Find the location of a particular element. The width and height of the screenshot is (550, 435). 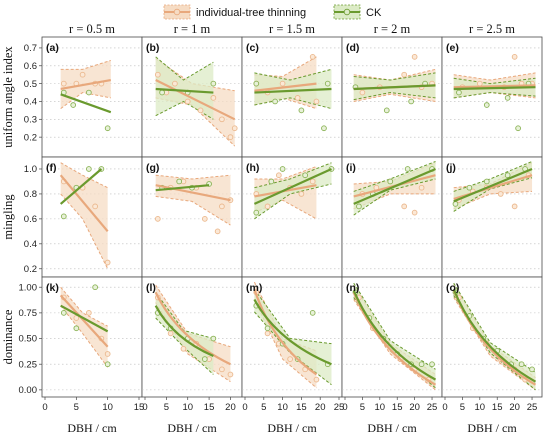

y-tick-label: 0.50 is located at coordinates (28, 339).